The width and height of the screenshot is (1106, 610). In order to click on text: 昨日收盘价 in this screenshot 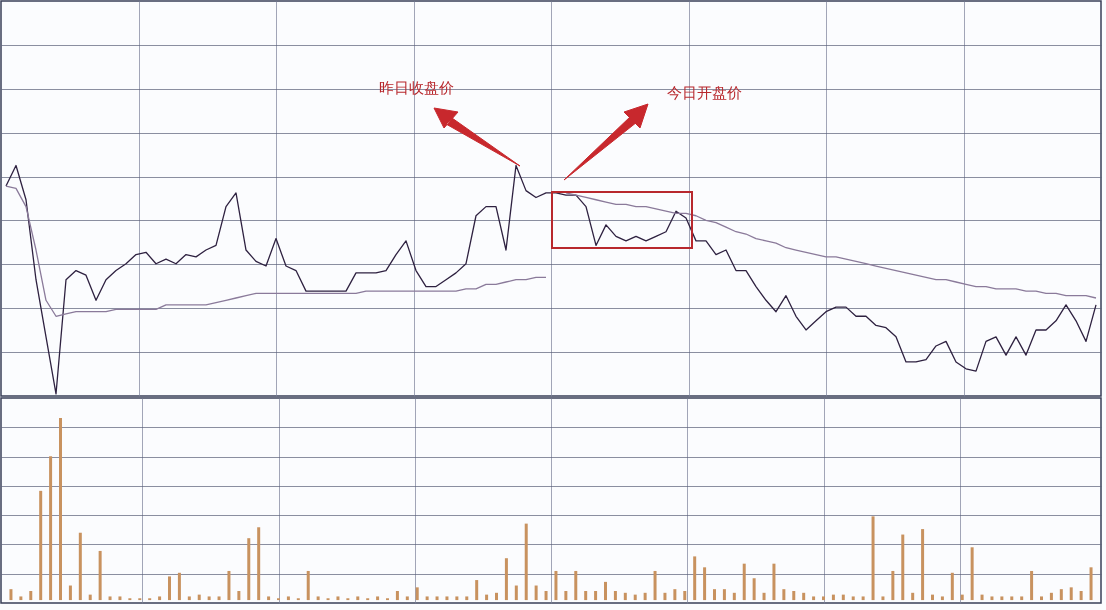, I will do `click(416, 88)`.